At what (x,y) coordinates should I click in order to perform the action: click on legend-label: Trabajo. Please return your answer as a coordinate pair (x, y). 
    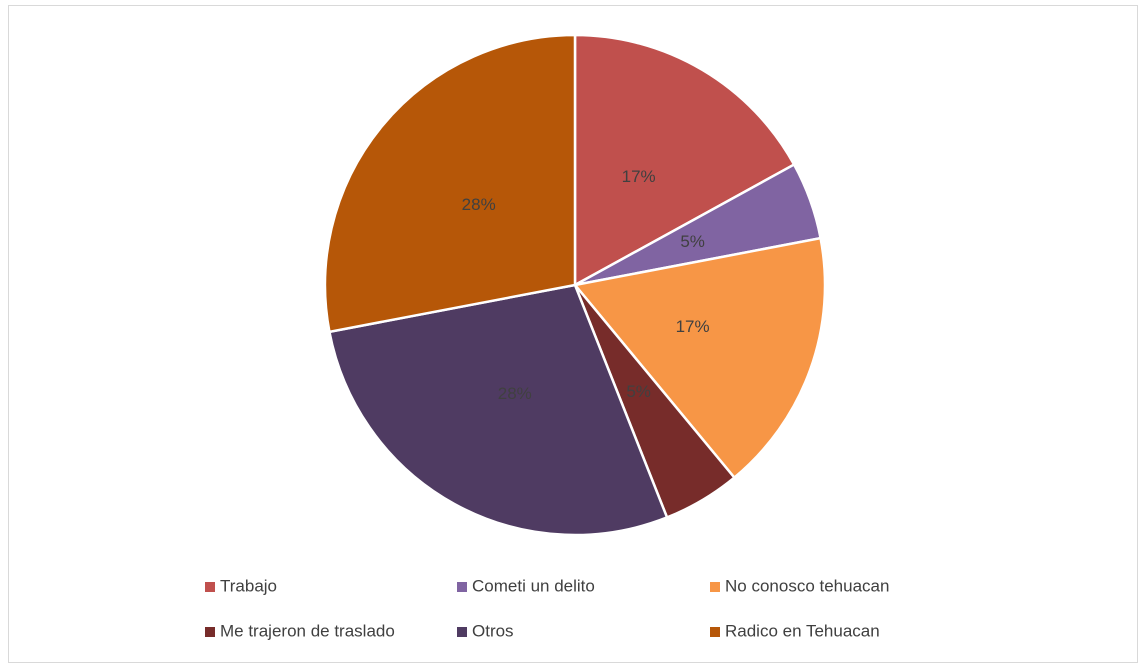
    Looking at the image, I should click on (248, 585).